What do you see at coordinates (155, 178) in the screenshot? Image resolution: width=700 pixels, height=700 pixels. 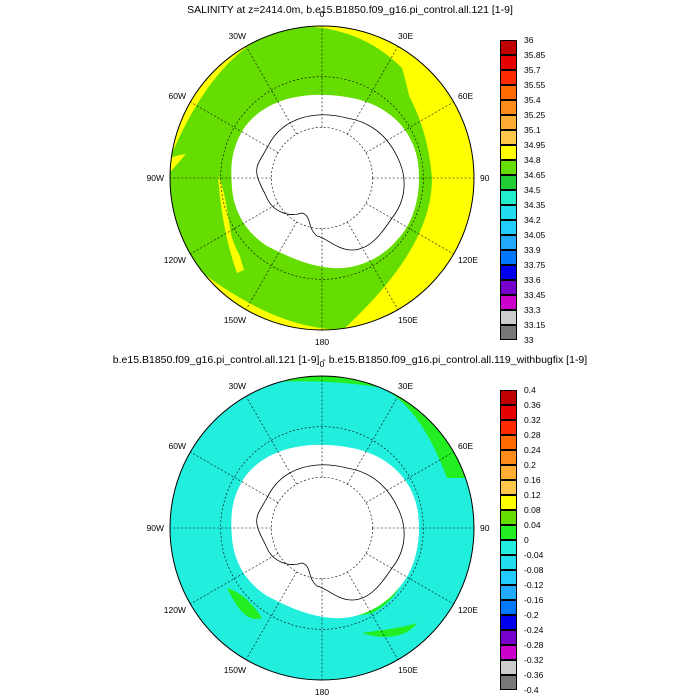 I see `longitude-label: 90W` at bounding box center [155, 178].